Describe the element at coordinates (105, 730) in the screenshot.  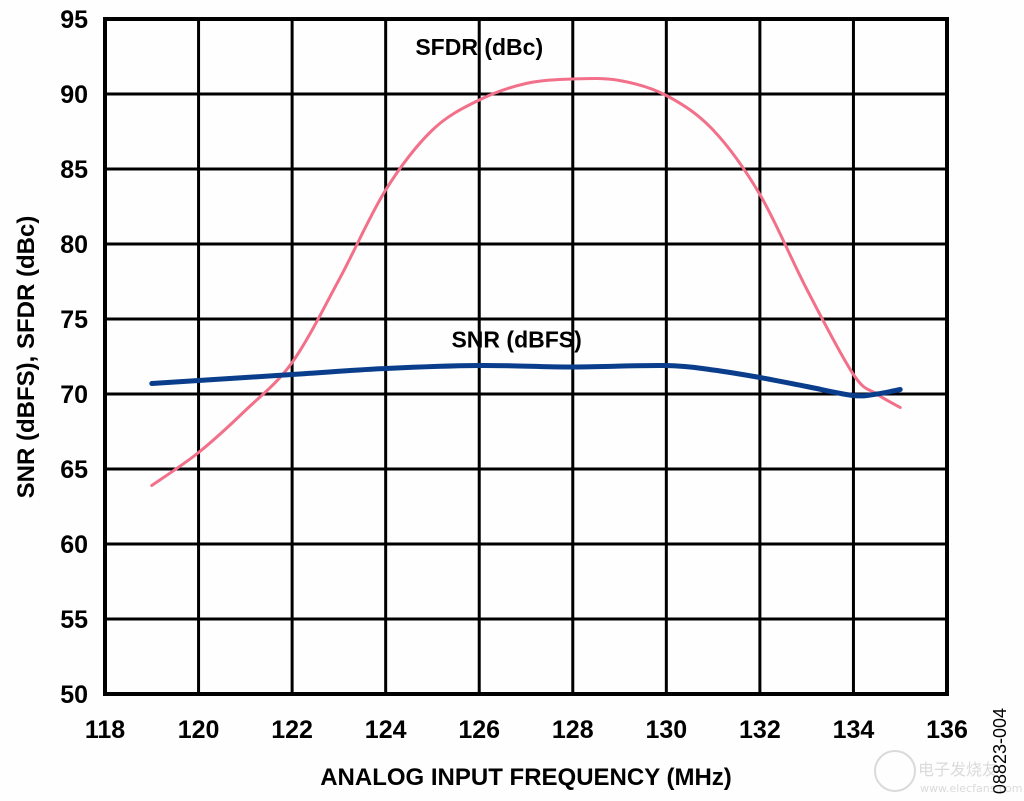
I see `x-tick-label: 118` at that location.